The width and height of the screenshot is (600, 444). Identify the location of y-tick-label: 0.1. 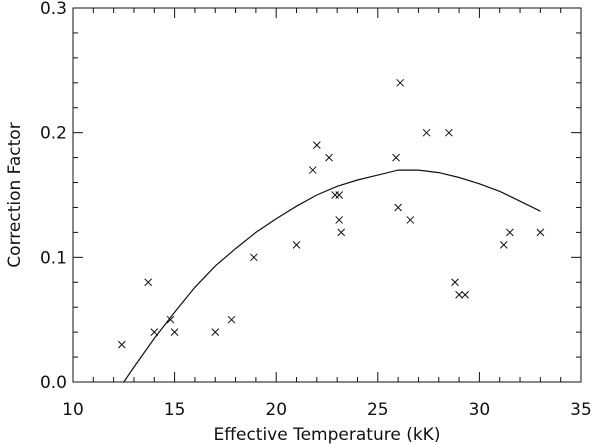
(53, 258).